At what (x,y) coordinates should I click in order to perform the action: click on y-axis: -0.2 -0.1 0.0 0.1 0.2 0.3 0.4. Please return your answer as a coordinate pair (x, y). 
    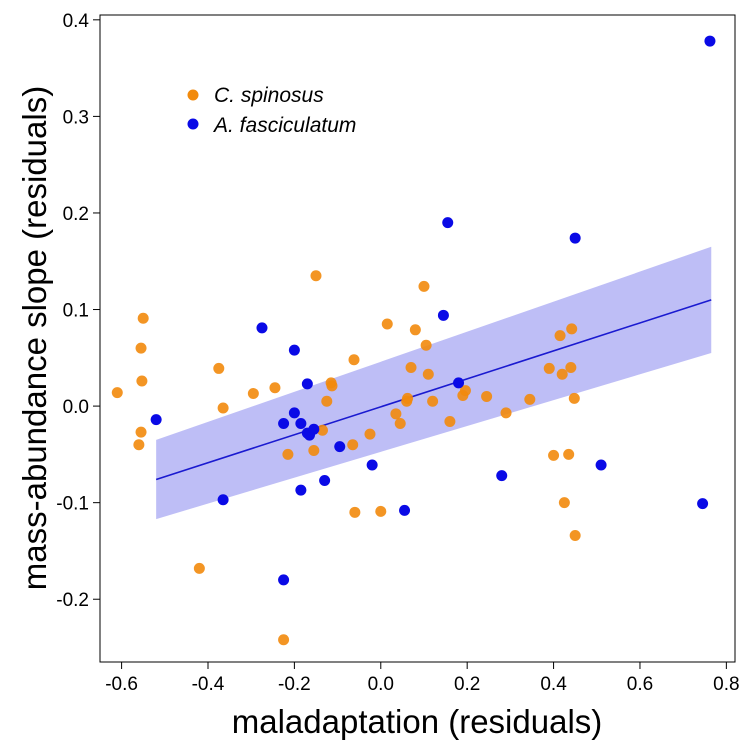
    Looking at the image, I should click on (78, 311).